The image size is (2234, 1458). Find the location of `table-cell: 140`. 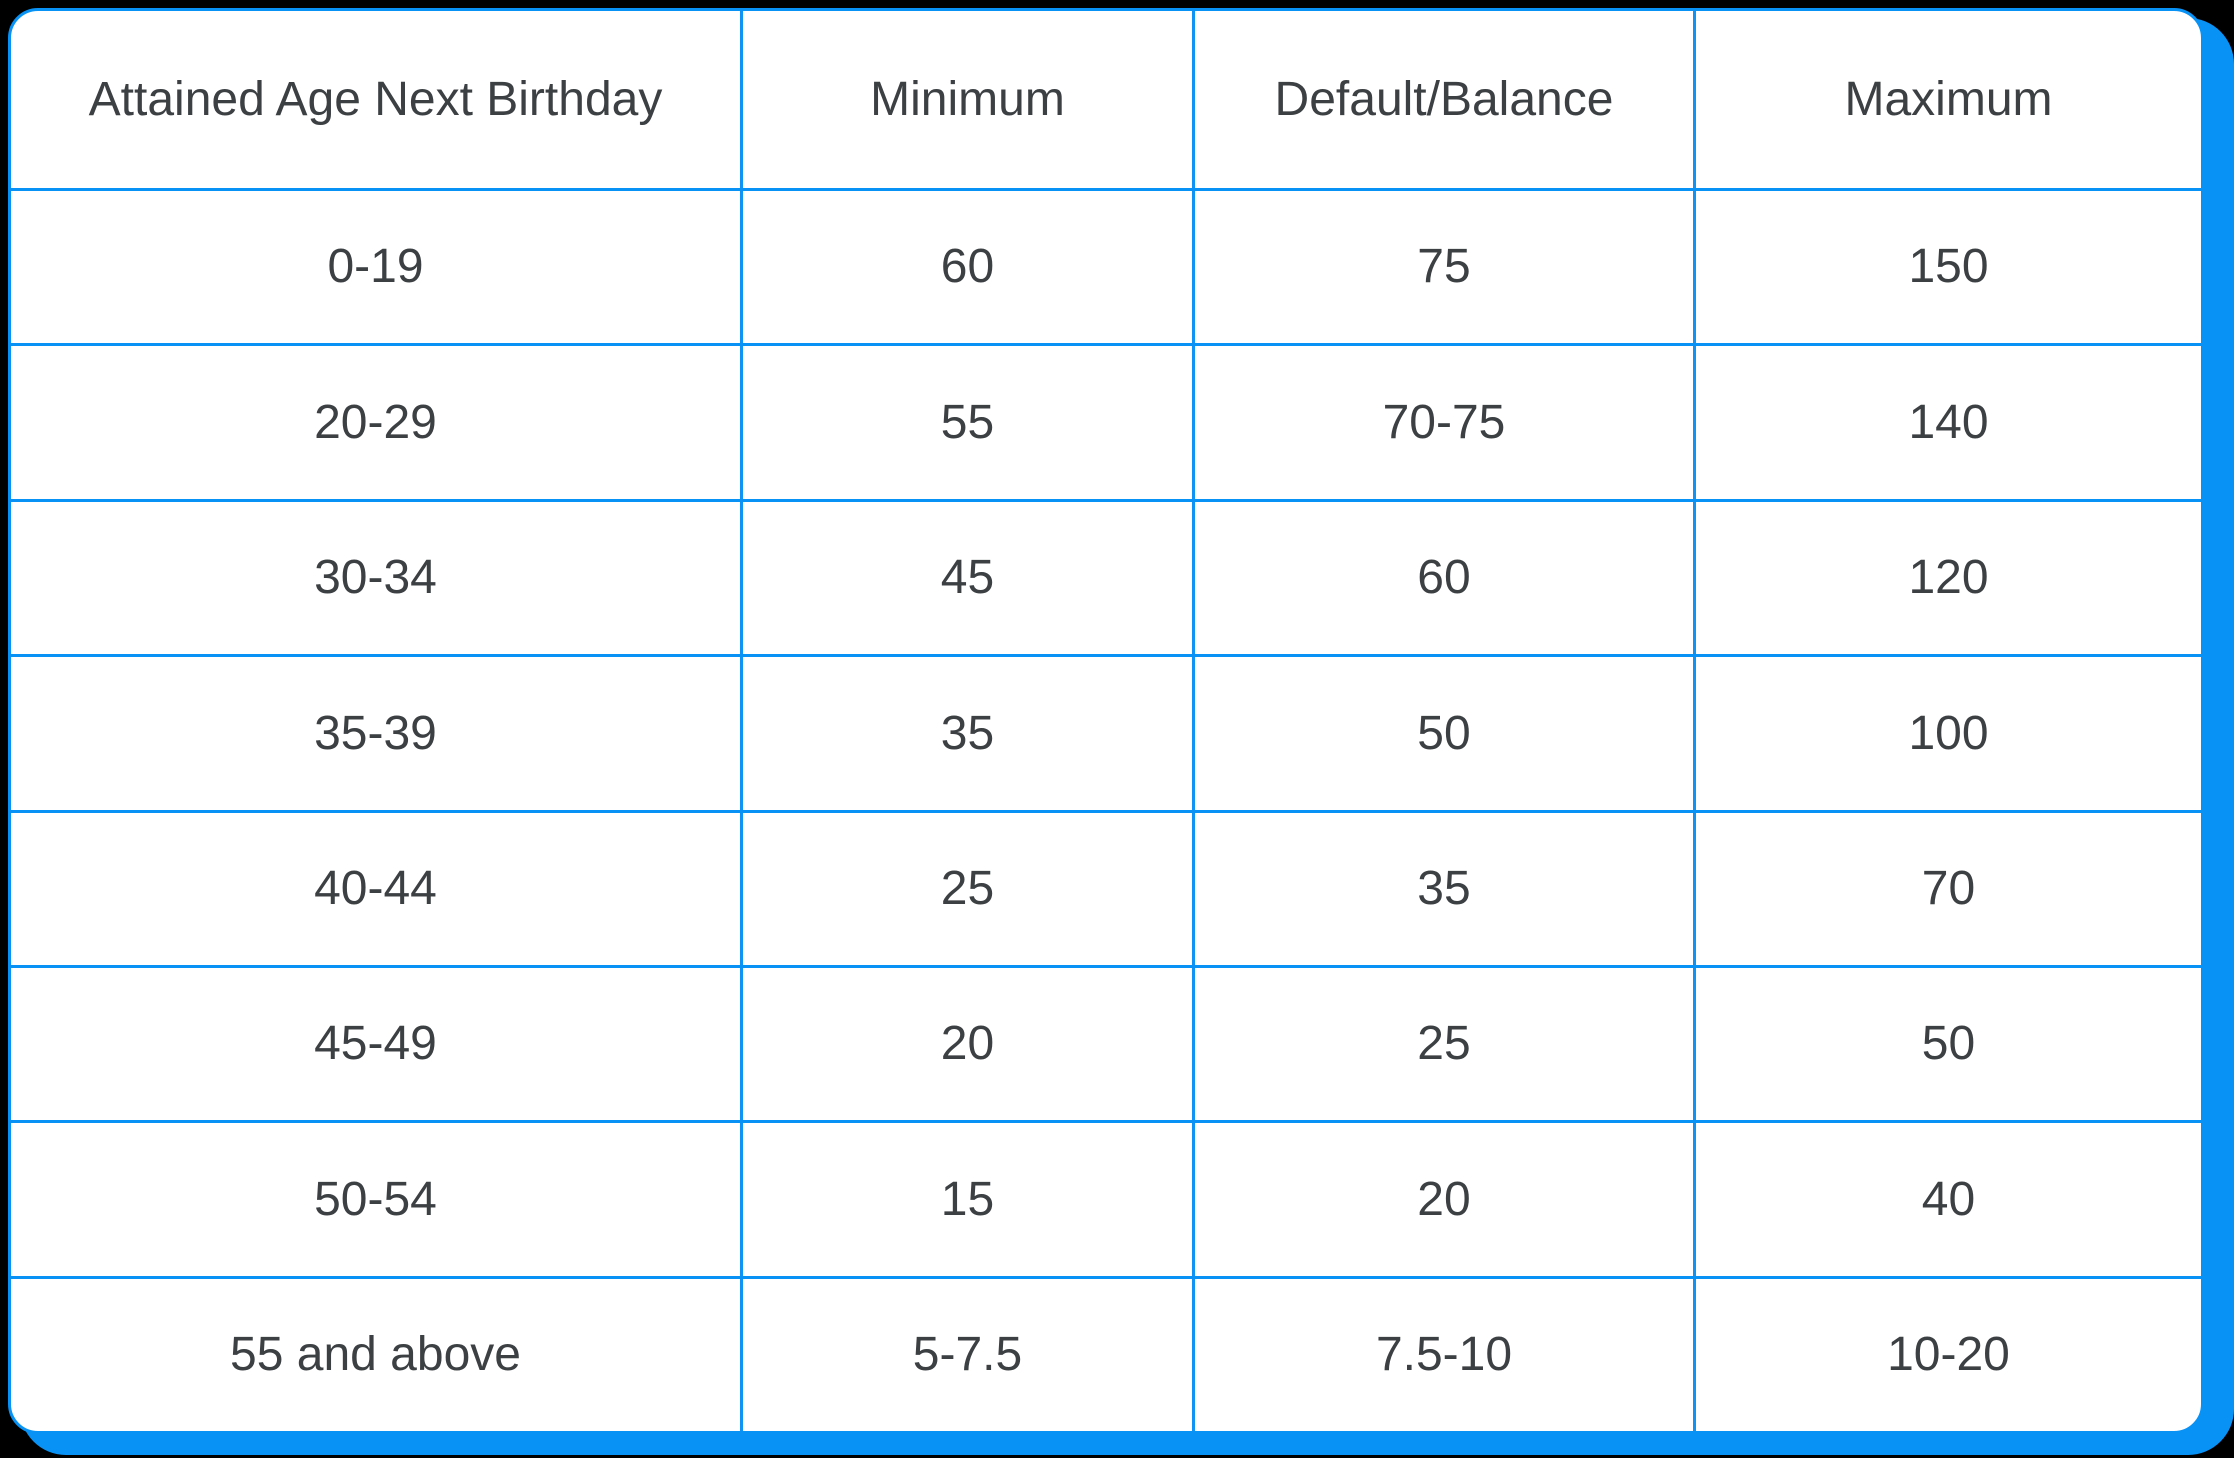

table-cell: 140 is located at coordinates (1948, 422).